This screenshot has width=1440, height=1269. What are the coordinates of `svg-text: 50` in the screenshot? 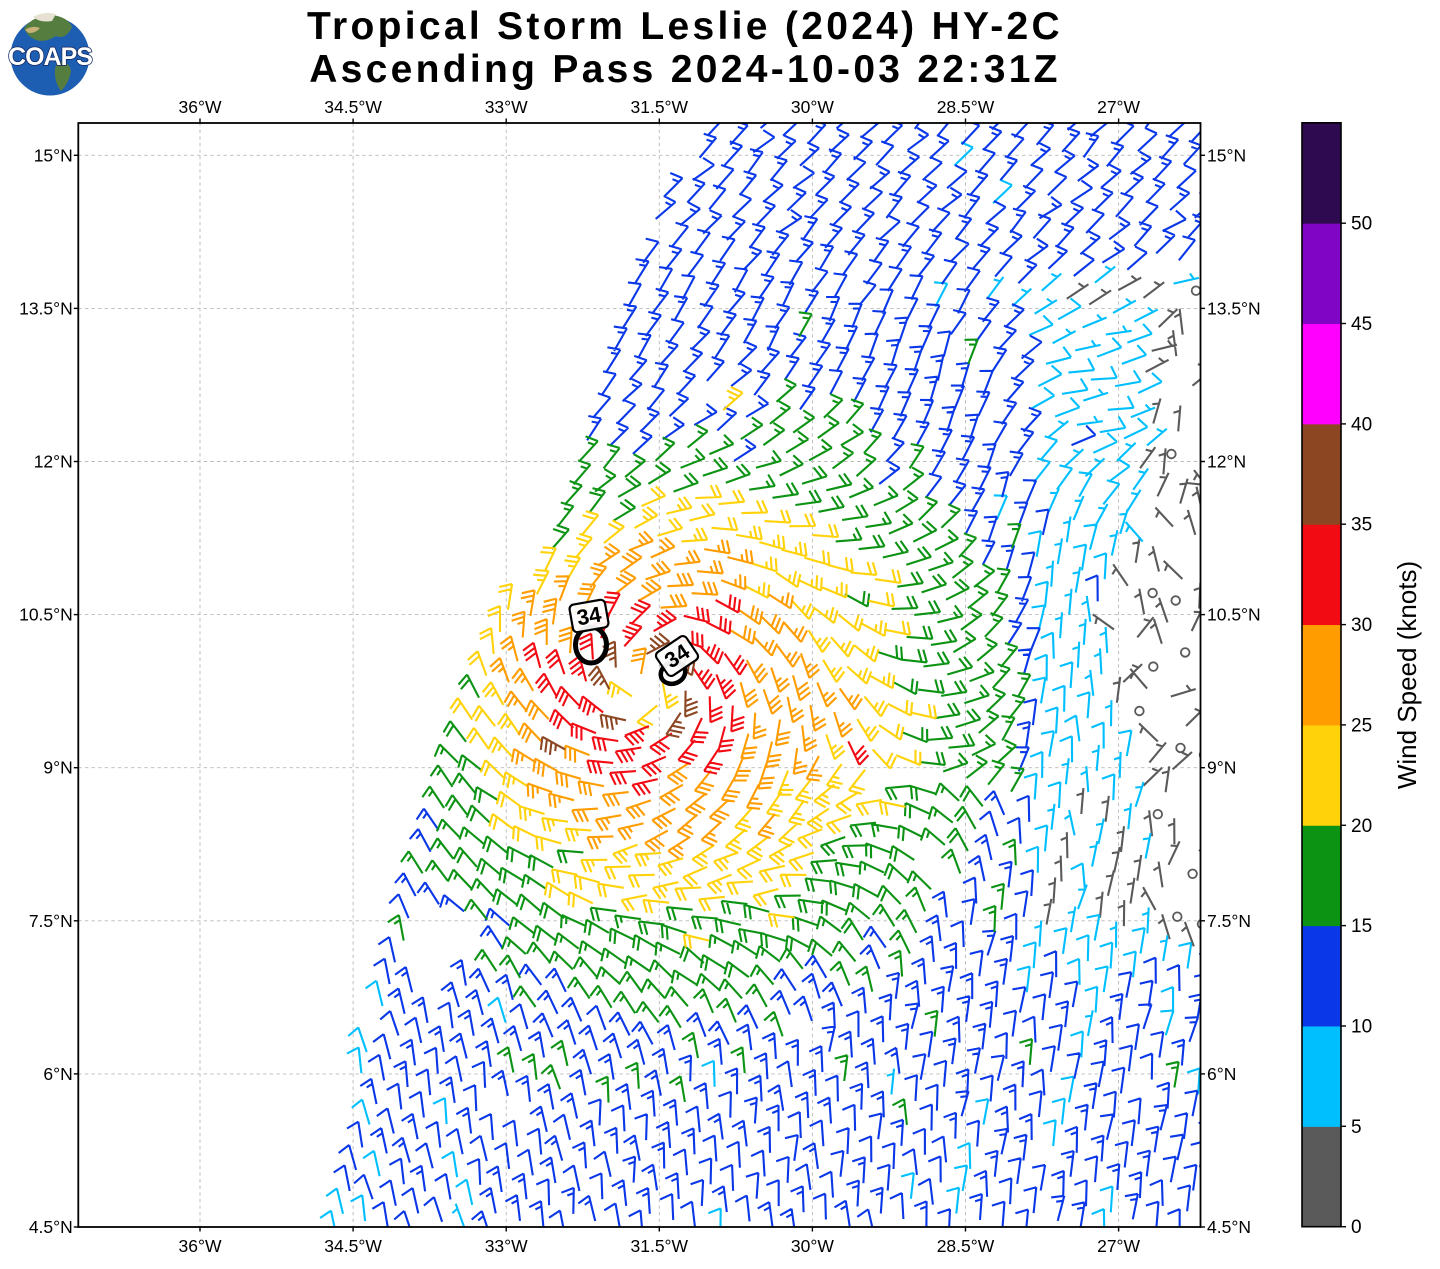 It's located at (1361, 224).